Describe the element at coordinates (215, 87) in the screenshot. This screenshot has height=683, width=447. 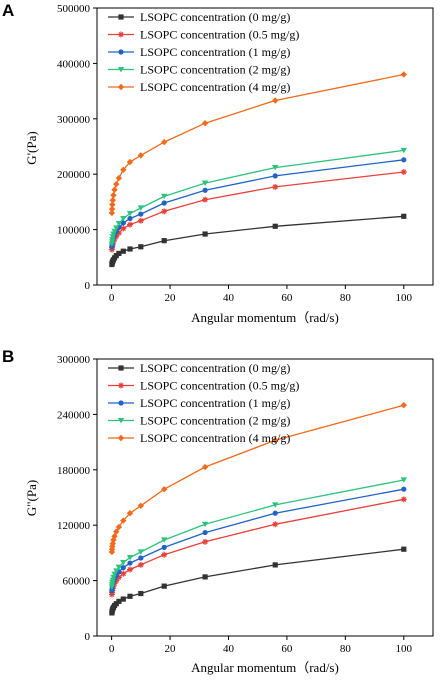
I see `legend-label: LSOPC concentration (4 mg/g)` at that location.